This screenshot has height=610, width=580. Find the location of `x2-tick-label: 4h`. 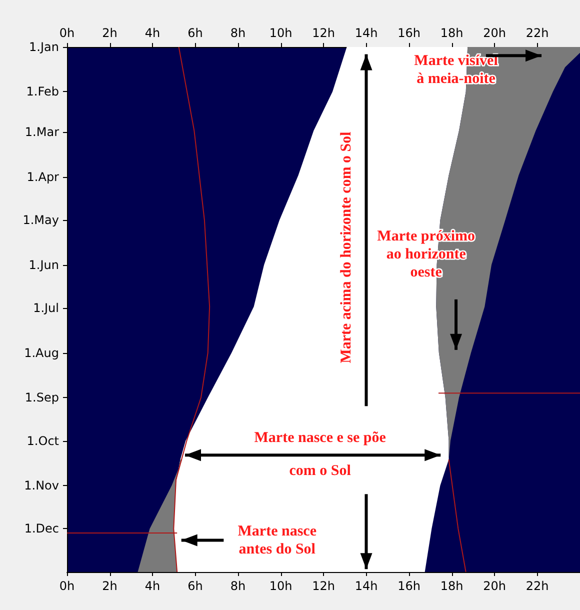

x2-tick-label: 4h is located at coordinates (152, 33).